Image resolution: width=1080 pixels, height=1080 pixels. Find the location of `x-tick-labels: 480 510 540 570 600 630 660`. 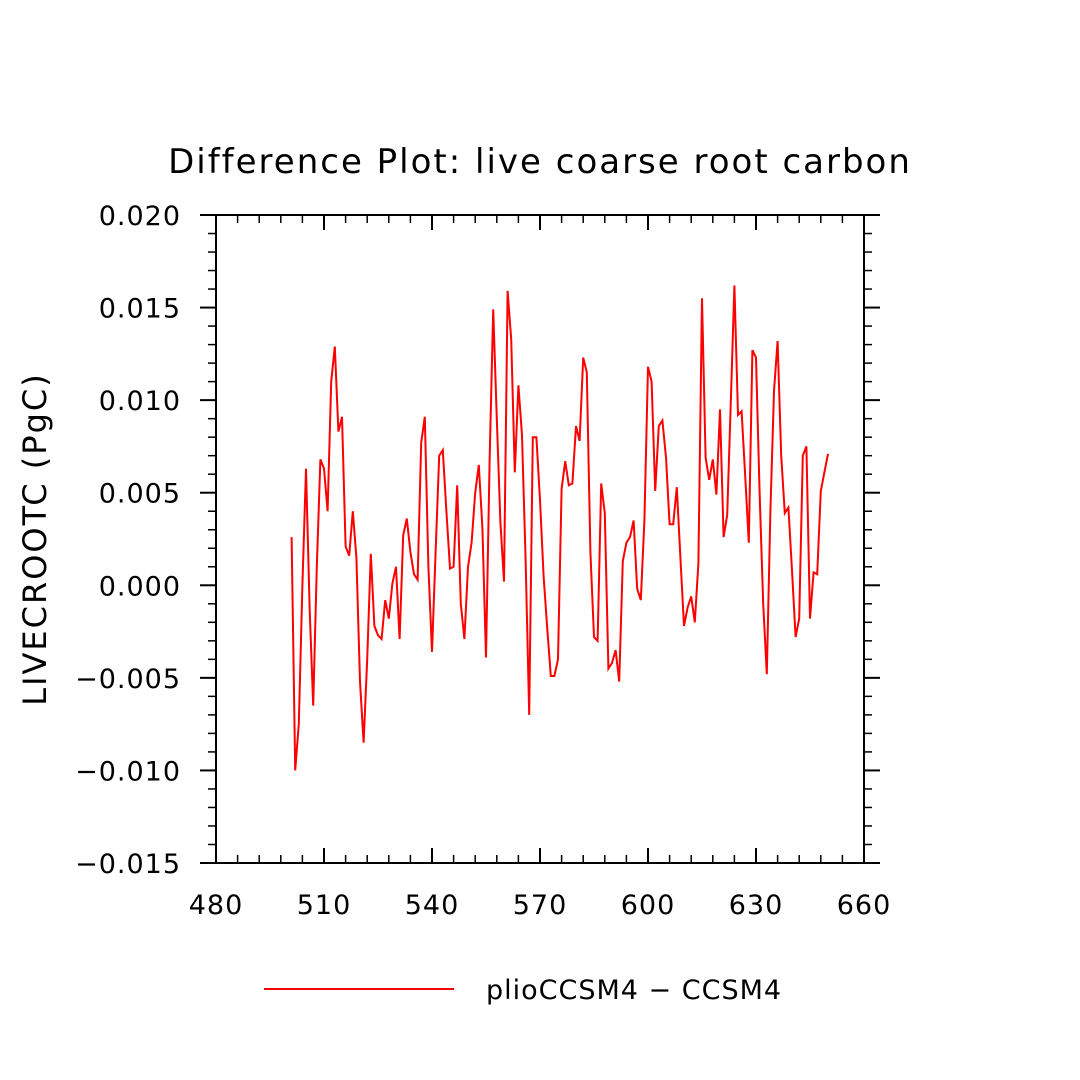

x-tick-labels: 480 510 540 570 600 630 660 is located at coordinates (540, 905).